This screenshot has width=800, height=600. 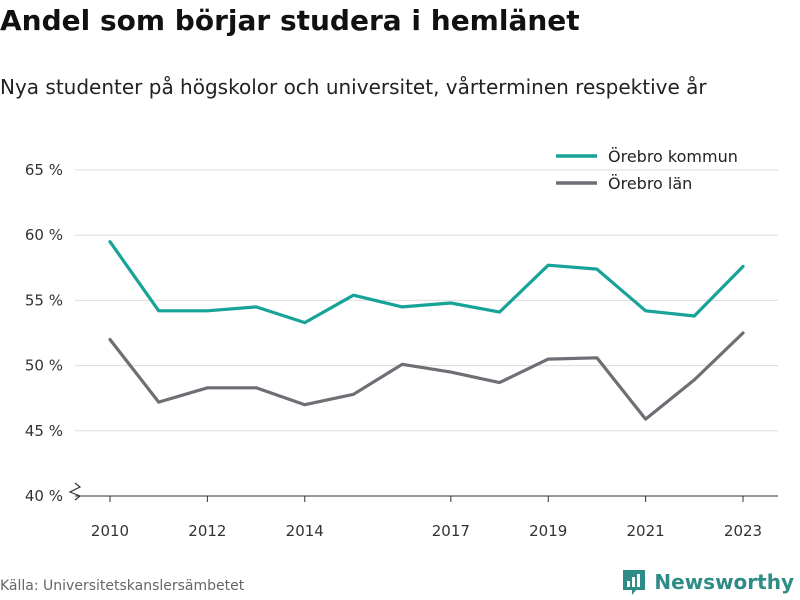 I want to click on y-tick-label: 50 %, so click(x=44, y=366).